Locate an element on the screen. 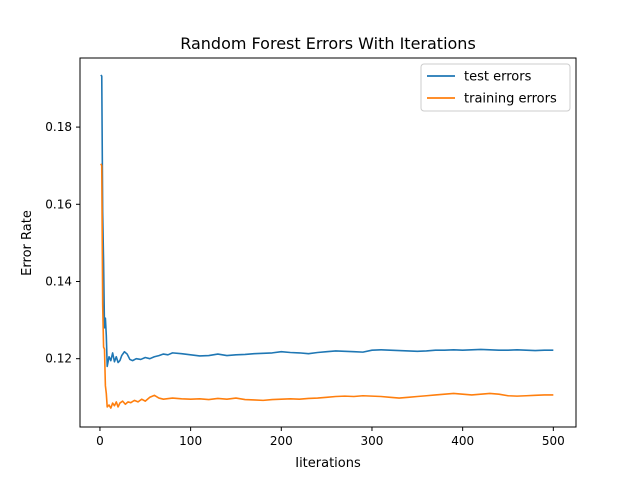 Image resolution: width=640 pixels, height=480 pixels. legend-label: test errors is located at coordinates (498, 77).